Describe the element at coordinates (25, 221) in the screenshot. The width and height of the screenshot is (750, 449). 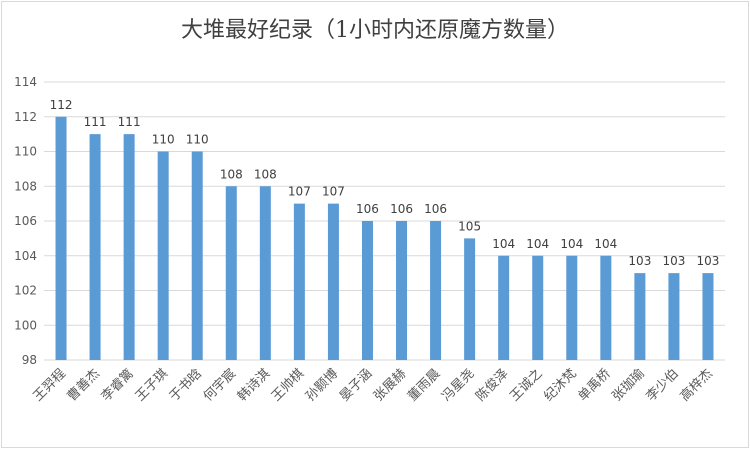
I see `y-tick-label: 106` at that location.